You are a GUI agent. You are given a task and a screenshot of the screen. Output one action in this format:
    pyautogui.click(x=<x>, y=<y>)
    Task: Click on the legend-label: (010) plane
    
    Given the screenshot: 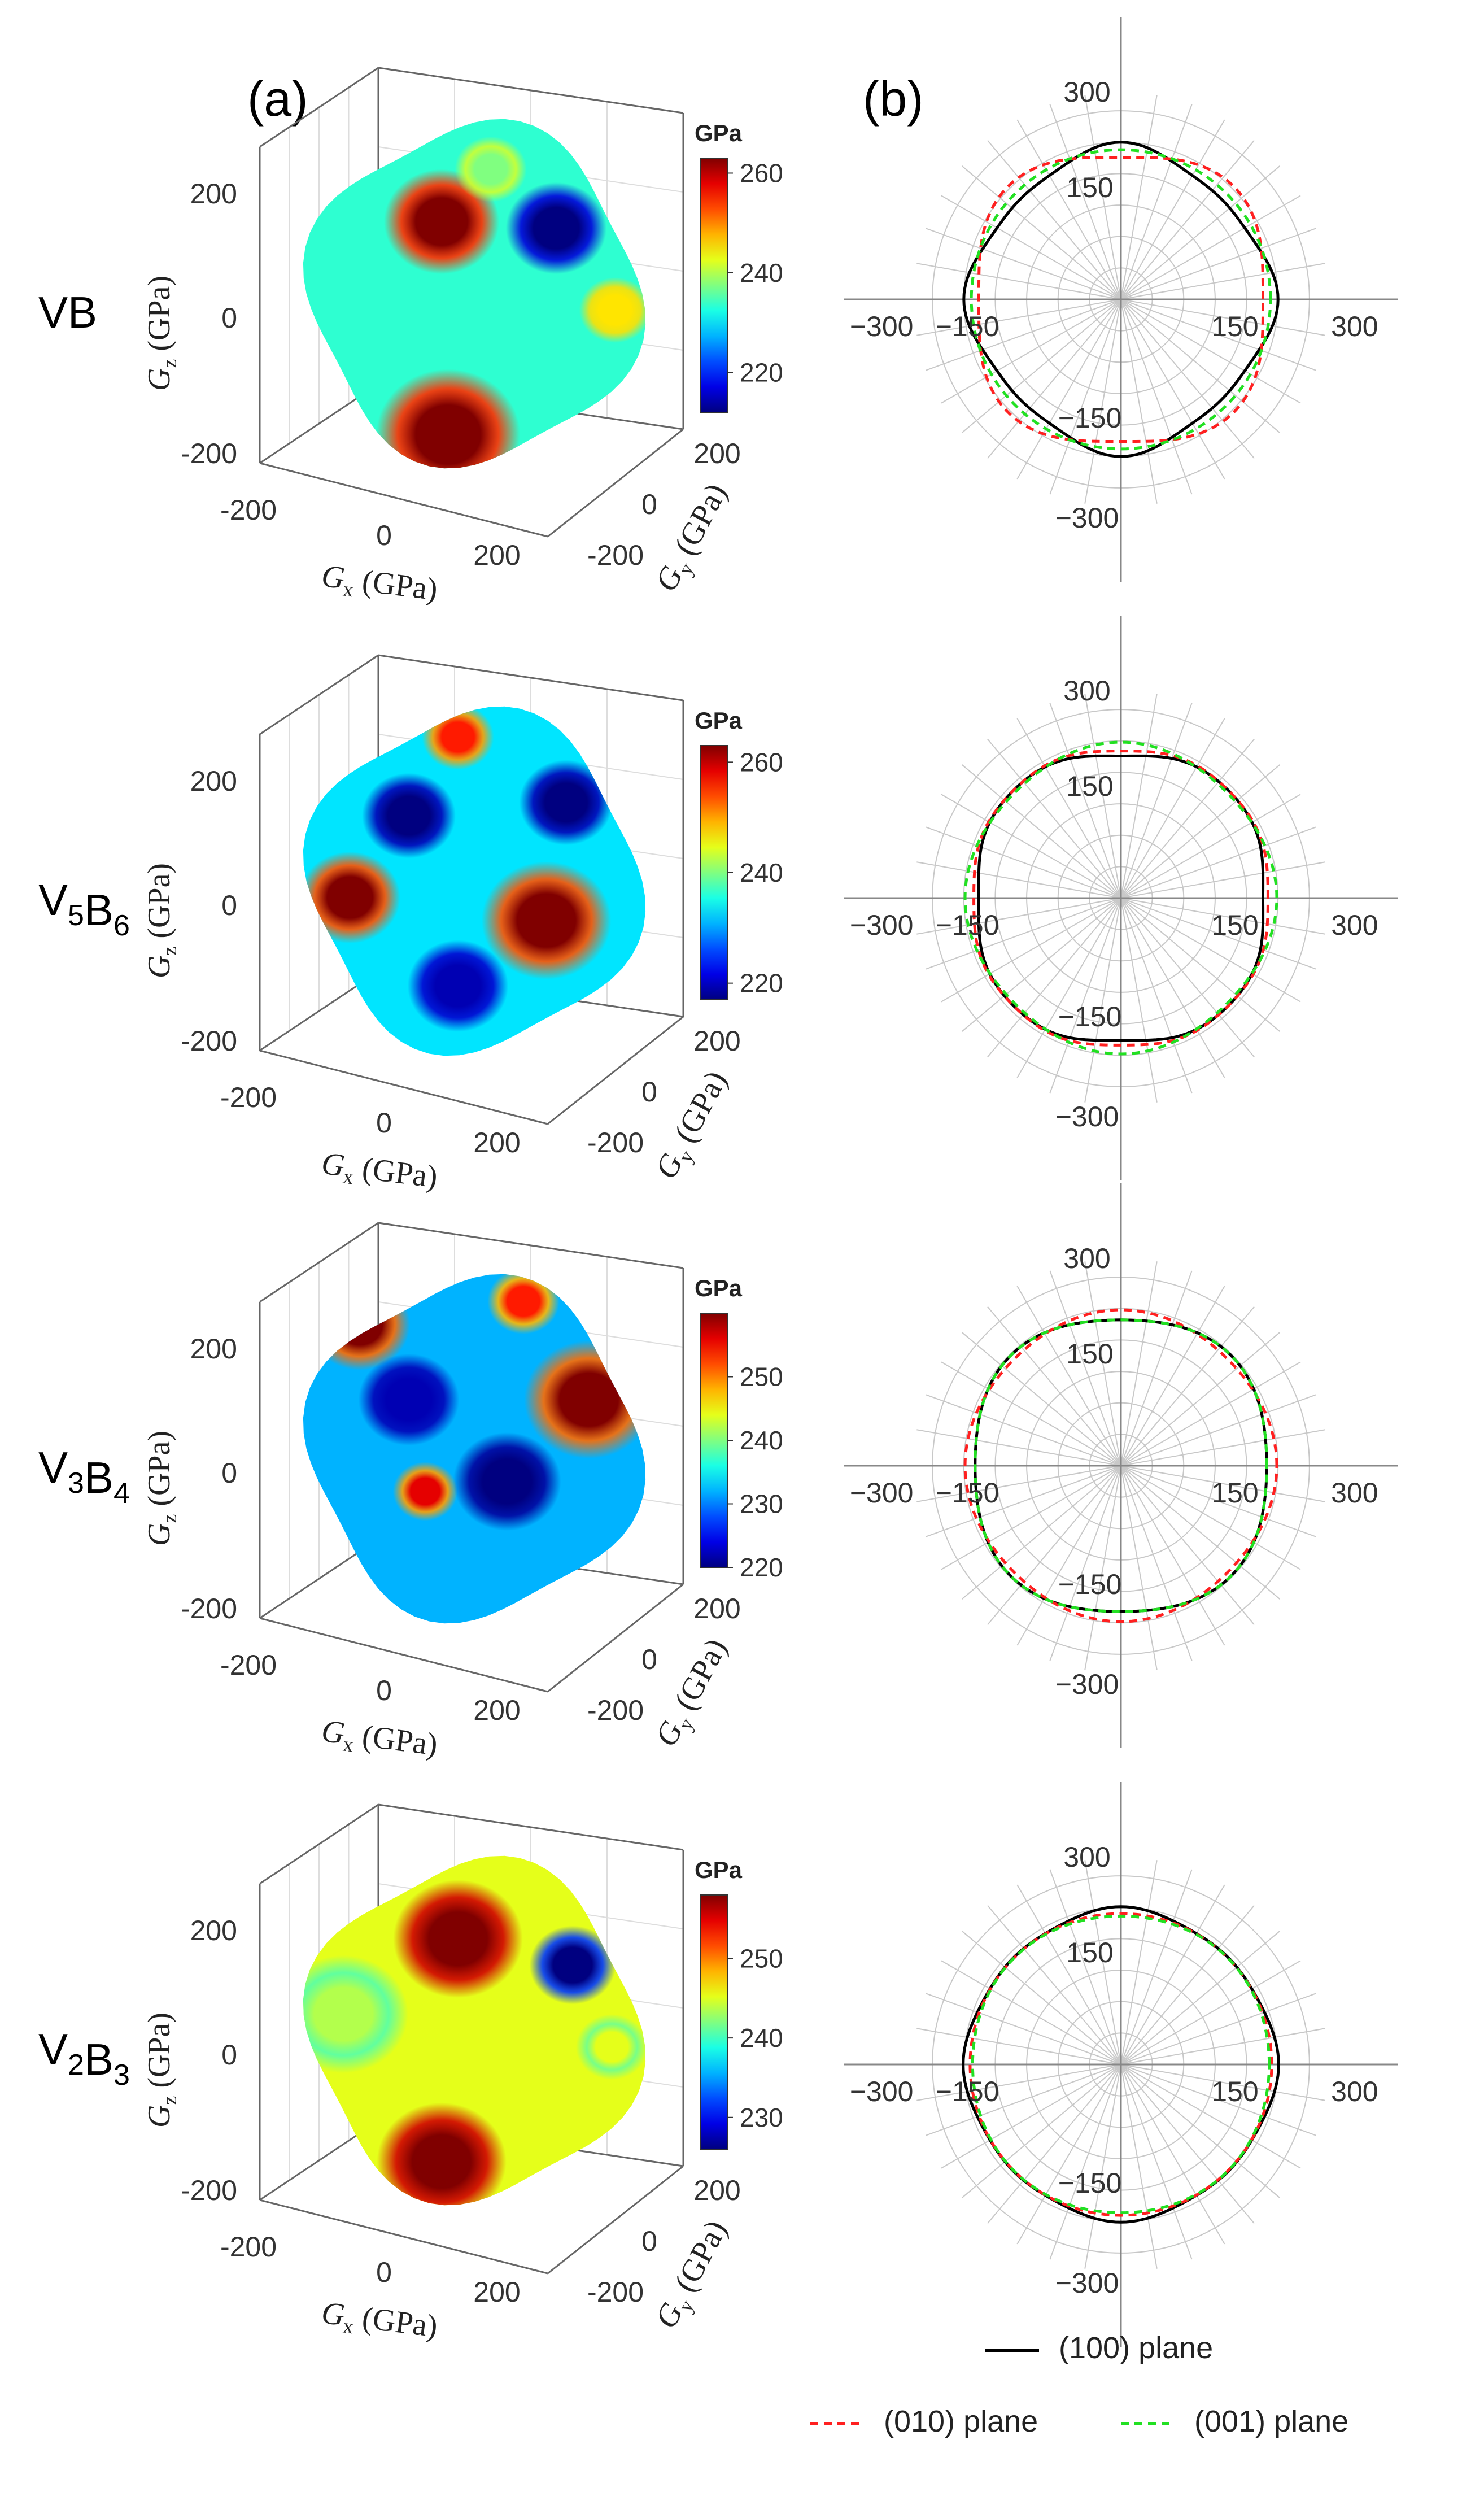 What is the action you would take?
    pyautogui.click(x=961, y=2421)
    